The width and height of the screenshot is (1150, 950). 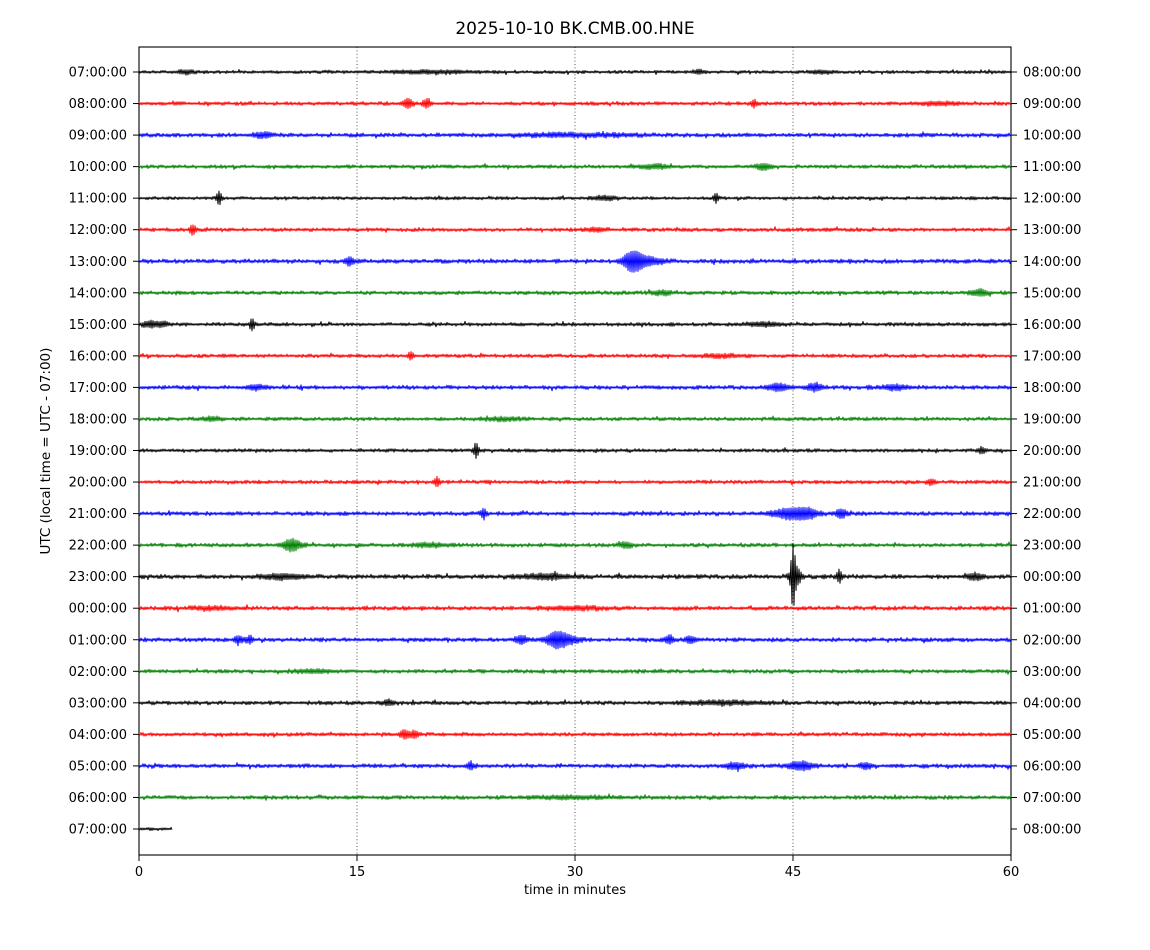 What do you see at coordinates (1052, 483) in the screenshot?
I see `y-tick-label-right: 21:00:00` at bounding box center [1052, 483].